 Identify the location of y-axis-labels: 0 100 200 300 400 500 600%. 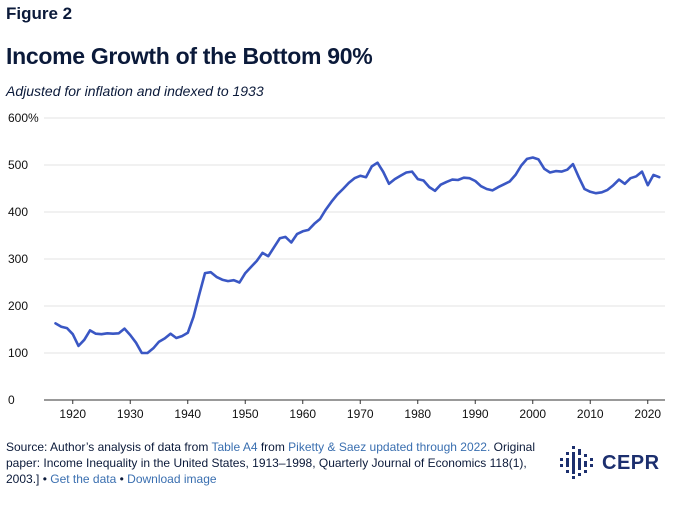
(23, 259).